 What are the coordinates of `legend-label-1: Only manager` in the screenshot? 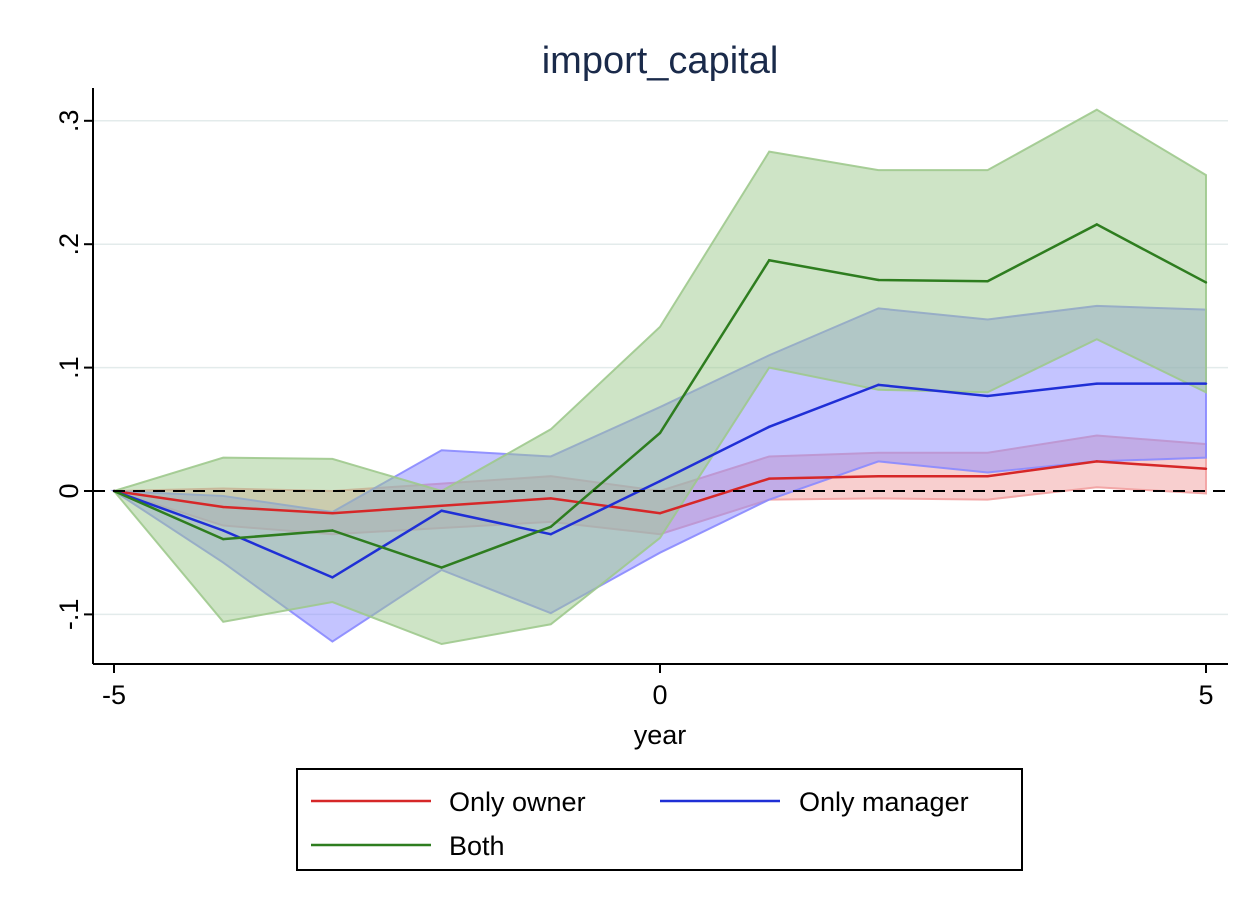 It's located at (884, 802).